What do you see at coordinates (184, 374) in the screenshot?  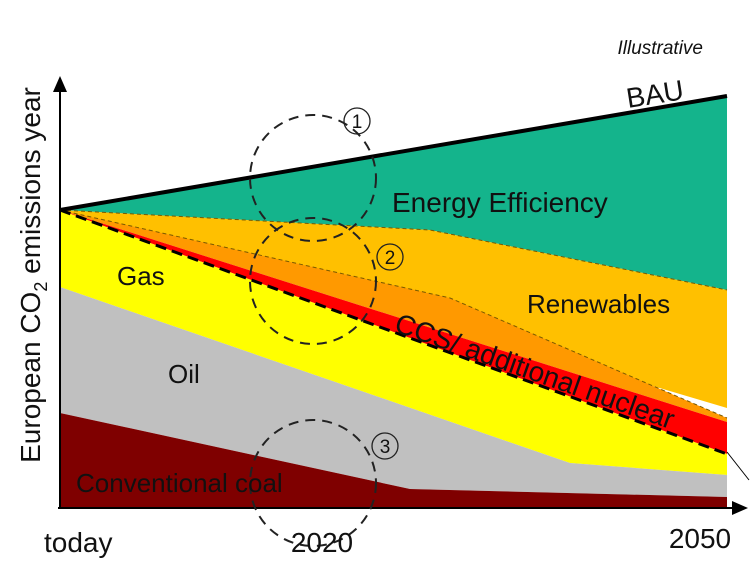 I see `label-oil: Oil` at bounding box center [184, 374].